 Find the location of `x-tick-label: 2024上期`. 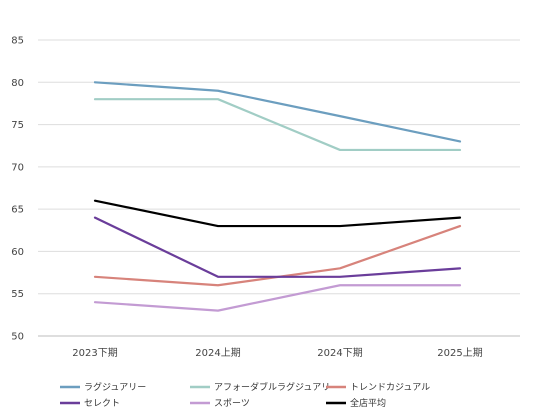

x-tick-label: 2024上期 is located at coordinates (217, 353).